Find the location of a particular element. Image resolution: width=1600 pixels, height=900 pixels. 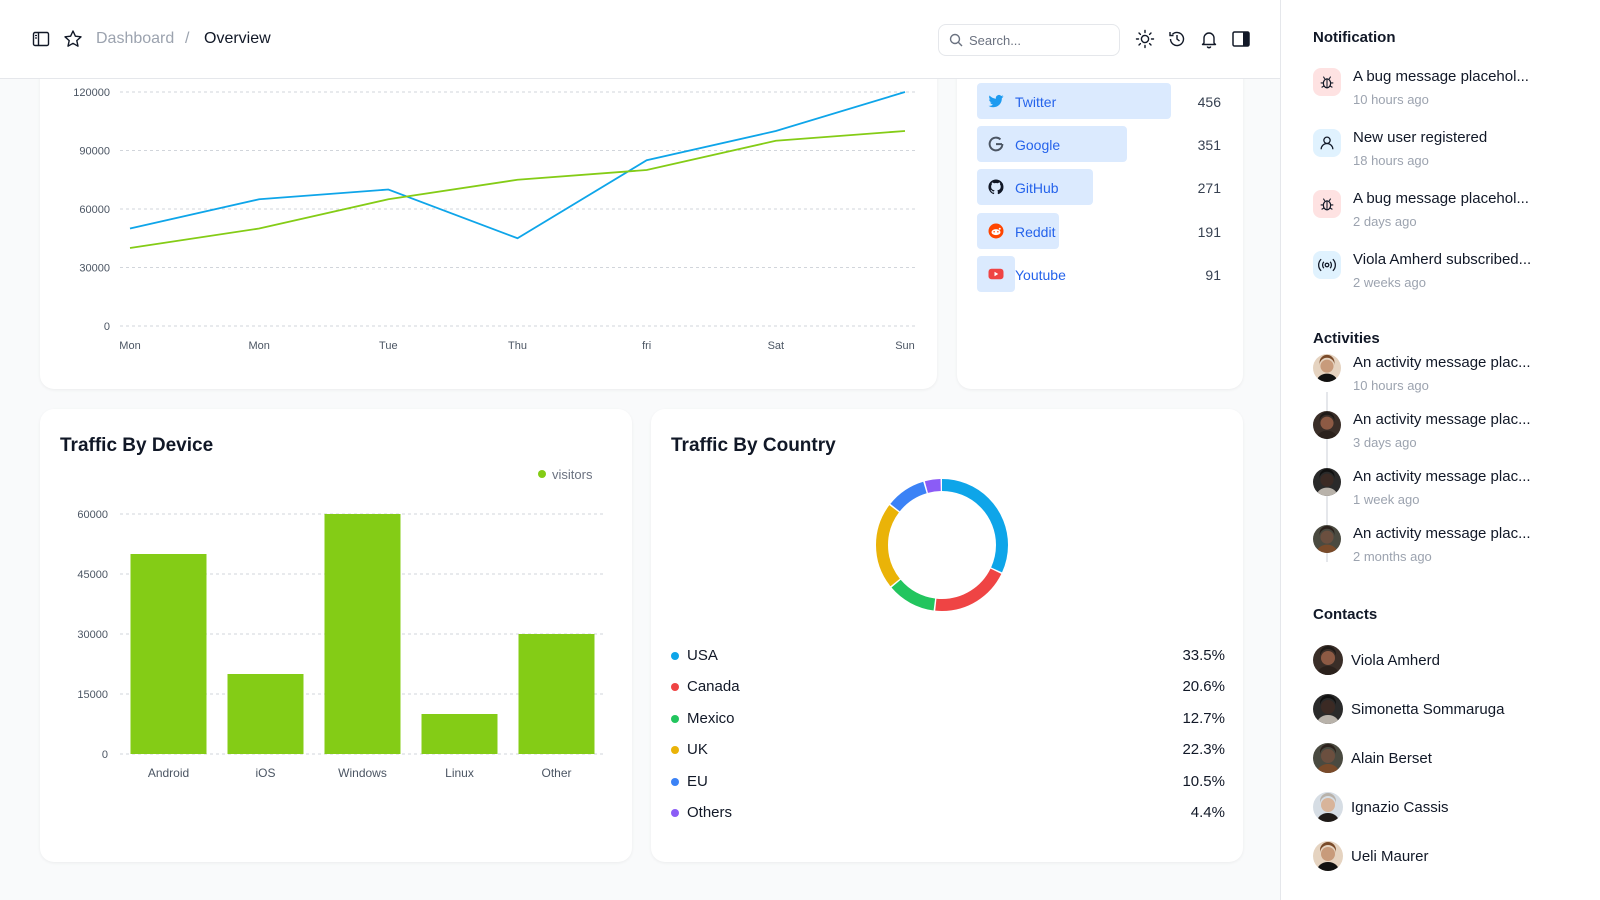

country-percent: 4.4% is located at coordinates (1207, 812).